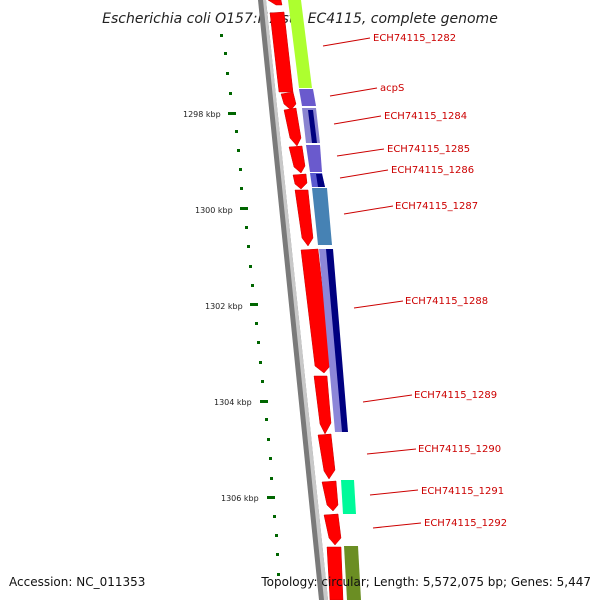 This screenshot has height=600, width=600. What do you see at coordinates (224, 306) in the screenshot?
I see `scale-label: 1302 kbp` at bounding box center [224, 306].